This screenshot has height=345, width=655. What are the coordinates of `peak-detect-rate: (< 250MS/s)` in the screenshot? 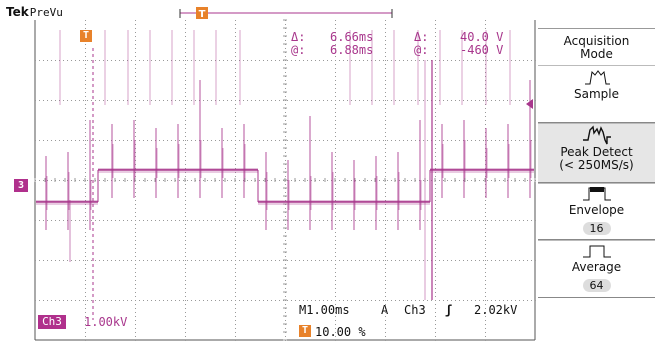 It's located at (596, 165).